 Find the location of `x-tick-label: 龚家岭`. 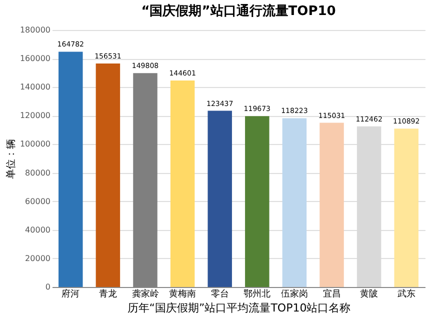

x-tick-label: 龚家岭 is located at coordinates (145, 294).